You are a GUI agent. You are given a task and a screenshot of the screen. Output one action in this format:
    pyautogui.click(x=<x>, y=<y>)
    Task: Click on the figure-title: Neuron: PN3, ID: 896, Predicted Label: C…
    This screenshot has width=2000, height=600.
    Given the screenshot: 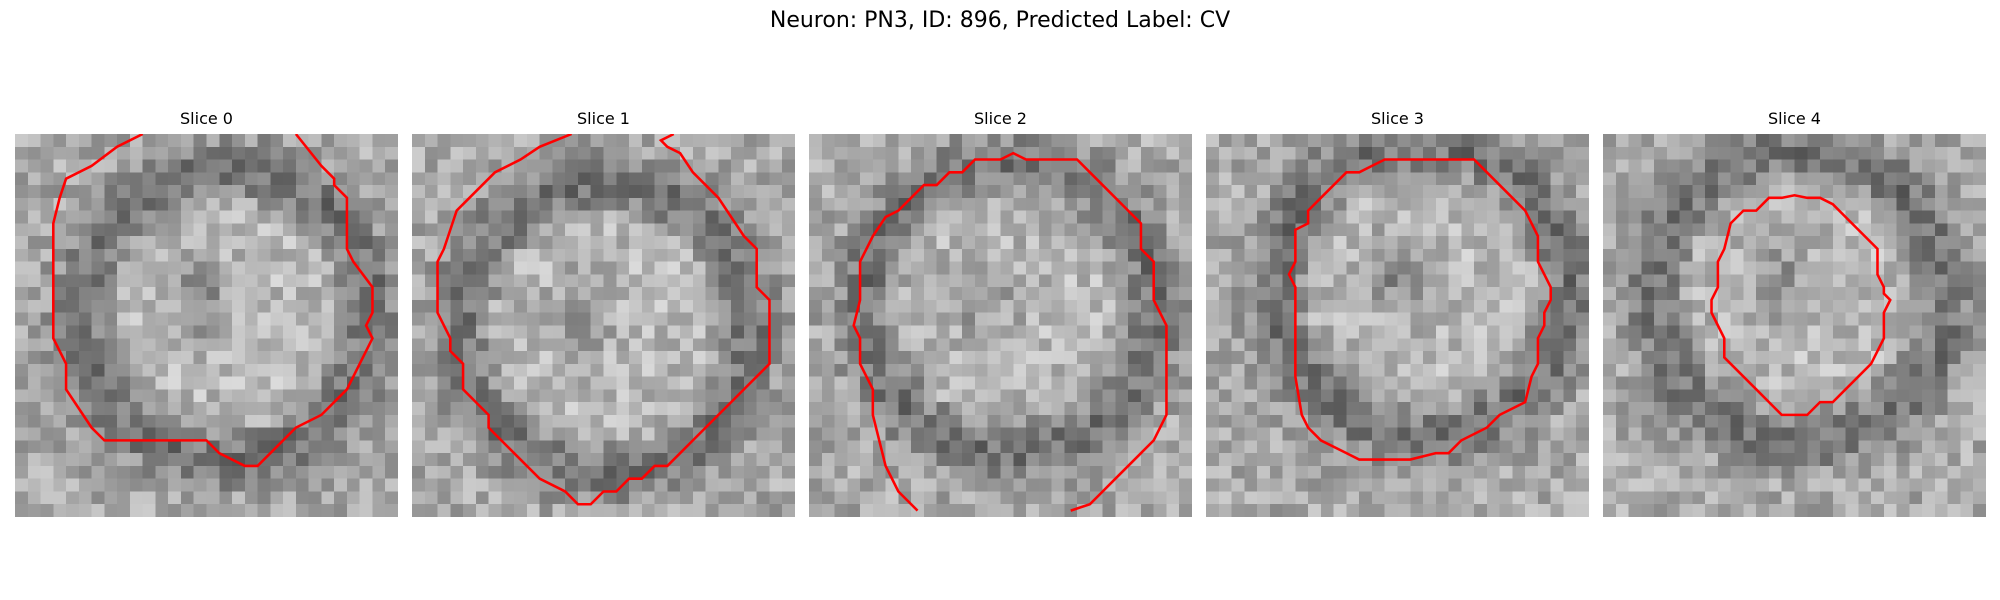 What is the action you would take?
    pyautogui.click(x=1000, y=20)
    